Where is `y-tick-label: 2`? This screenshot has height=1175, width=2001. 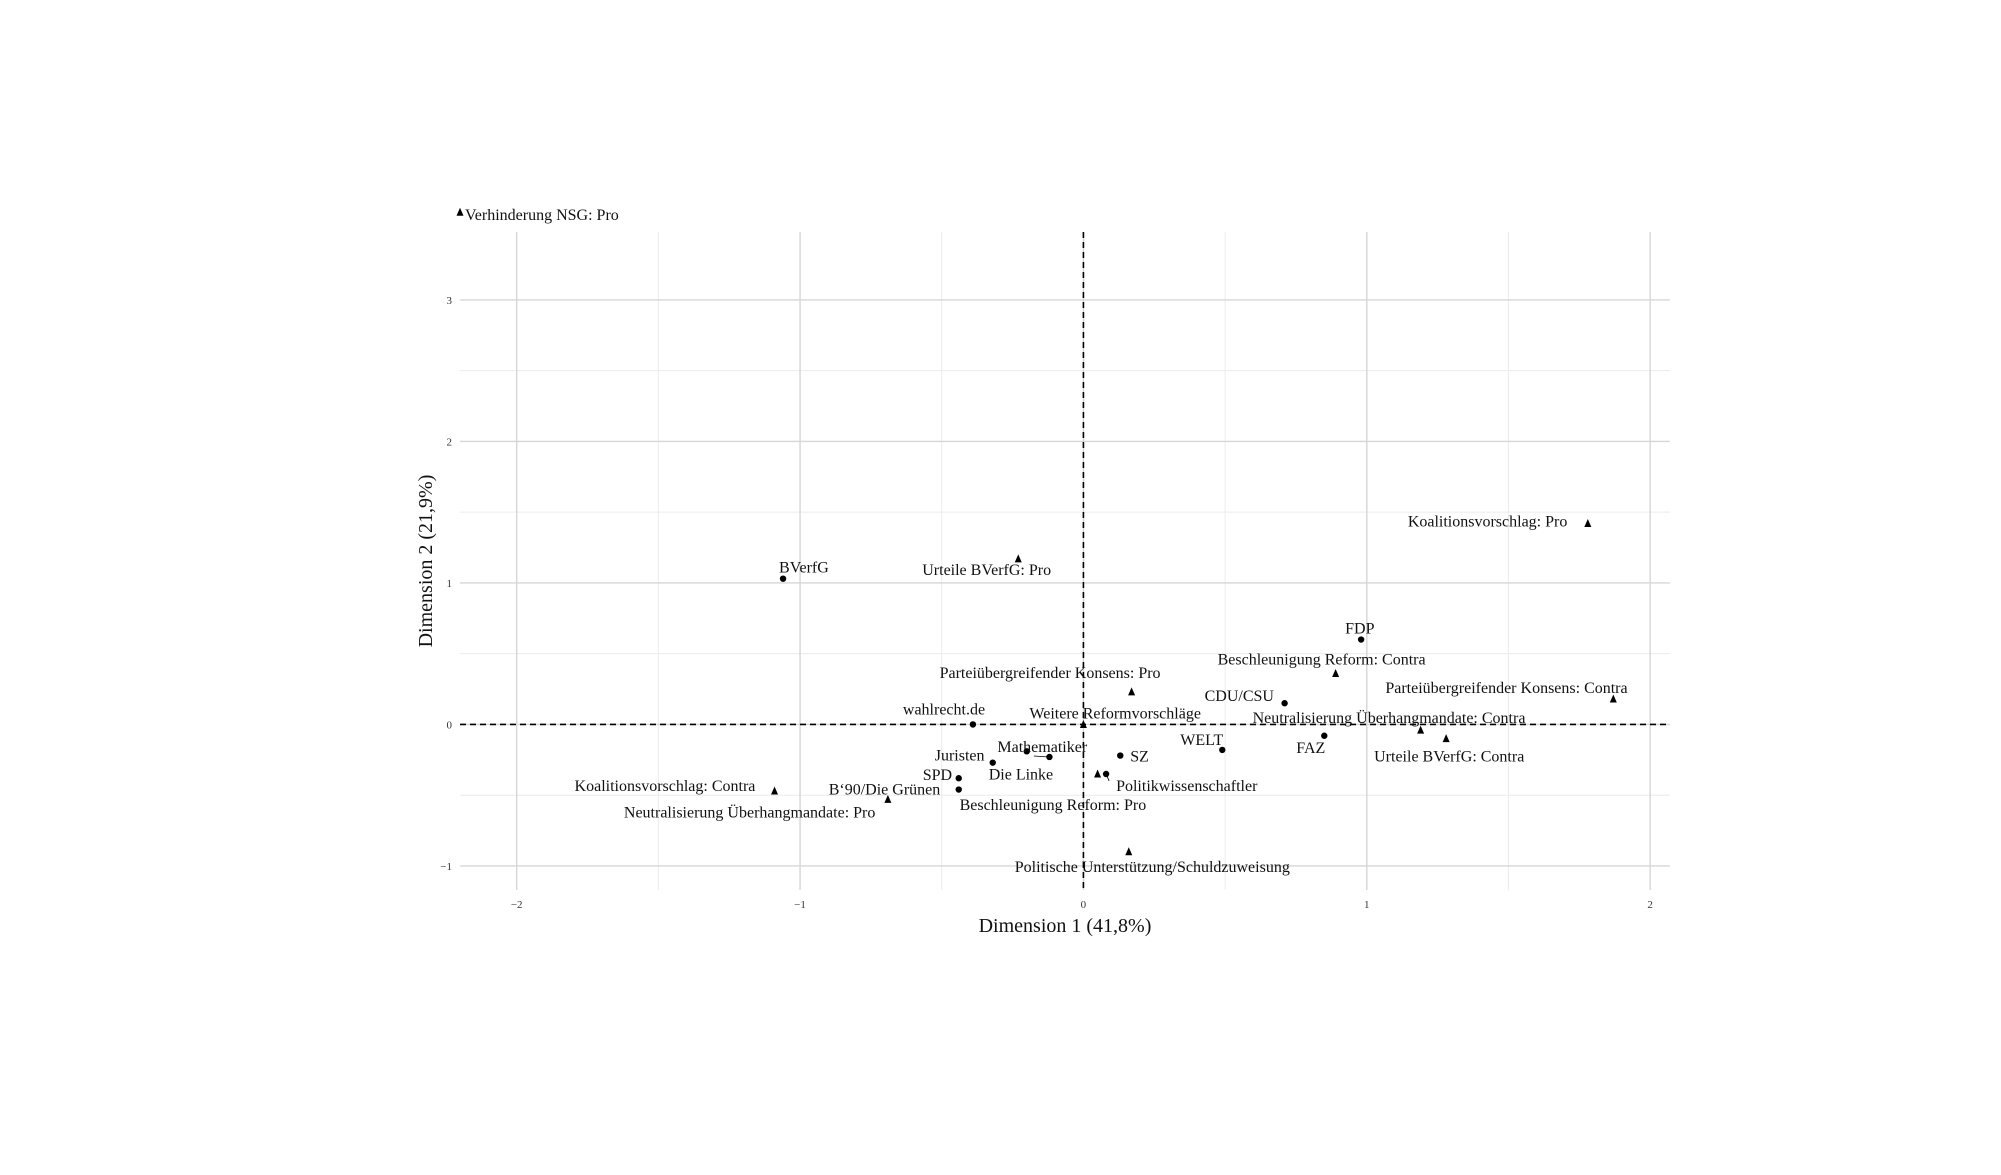
y-tick-label: 2 is located at coordinates (450, 442).